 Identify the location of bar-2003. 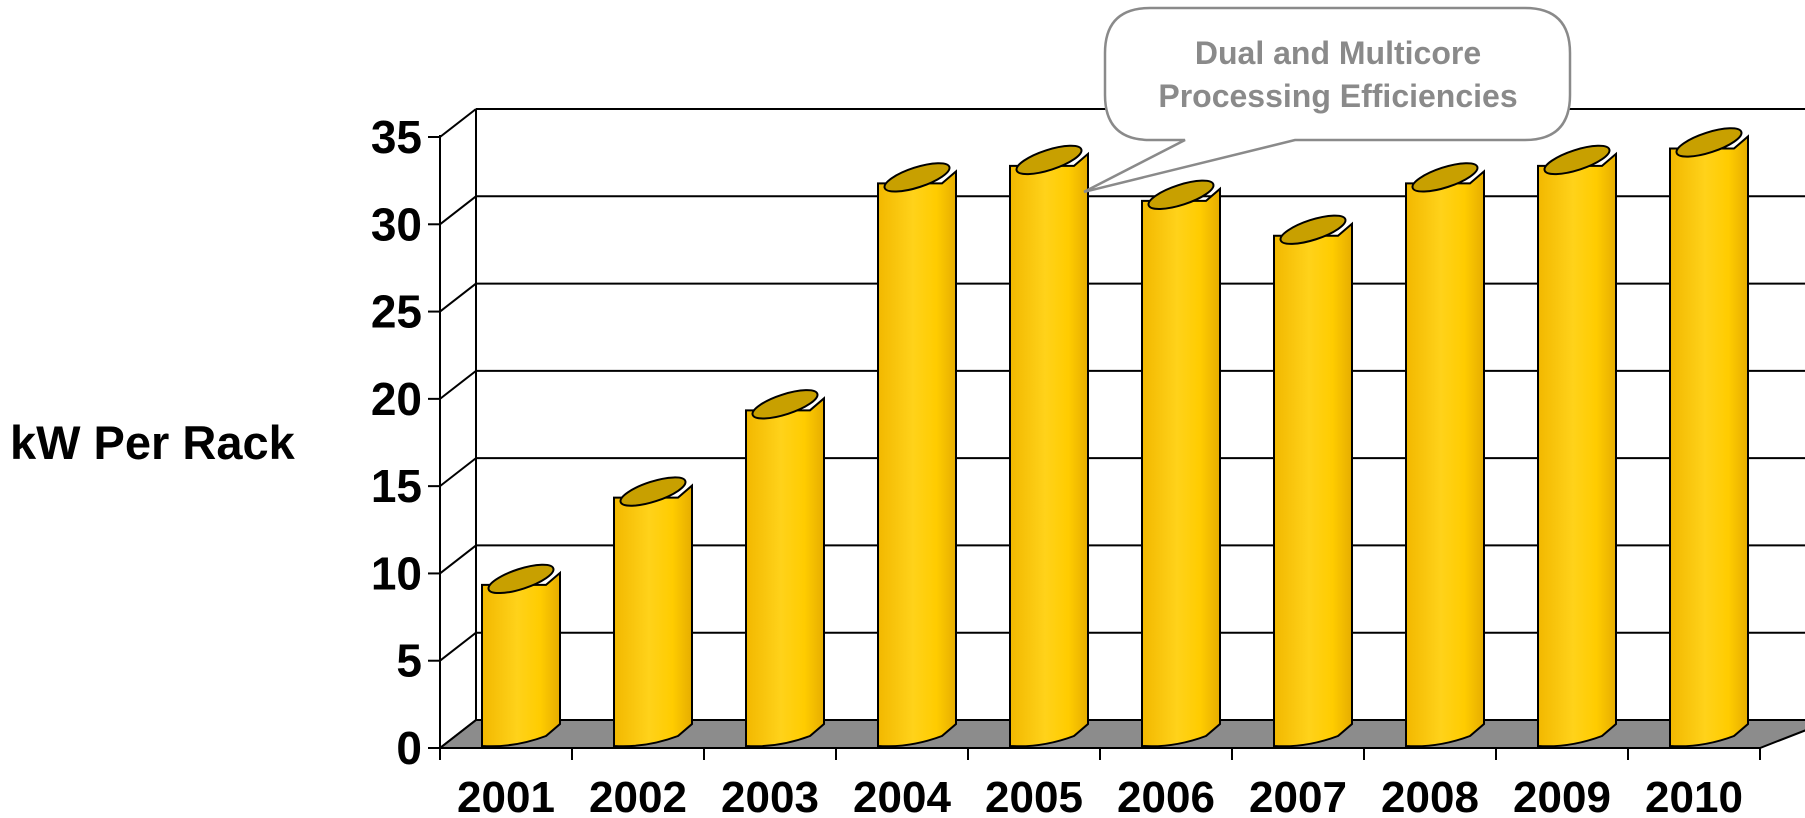
(785, 568).